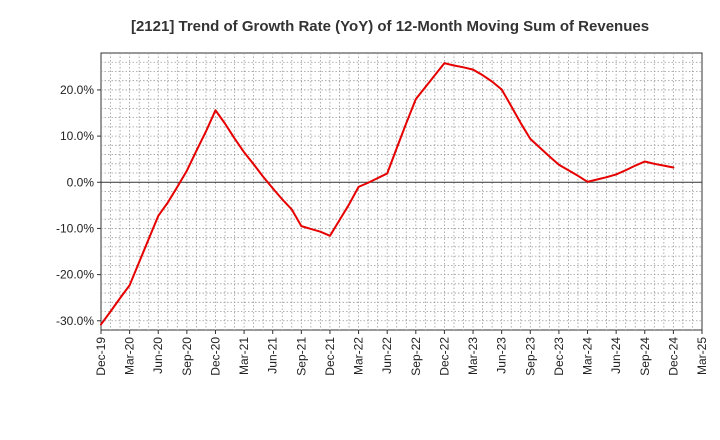 The height and width of the screenshot is (440, 720). What do you see at coordinates (359, 356) in the screenshot?
I see `x-tick-label: Mar-22` at bounding box center [359, 356].